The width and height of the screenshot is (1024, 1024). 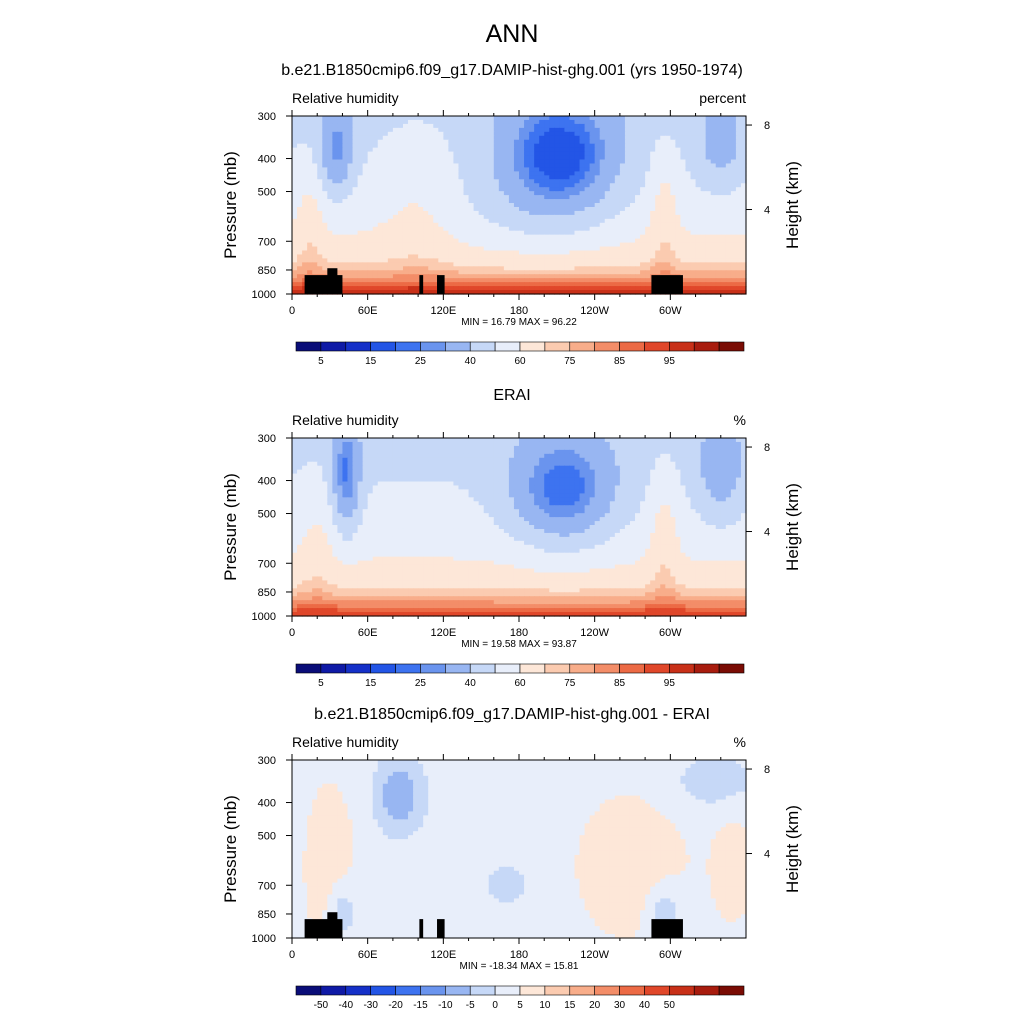 What do you see at coordinates (368, 311) in the screenshot?
I see `x-tick-label: 60E` at bounding box center [368, 311].